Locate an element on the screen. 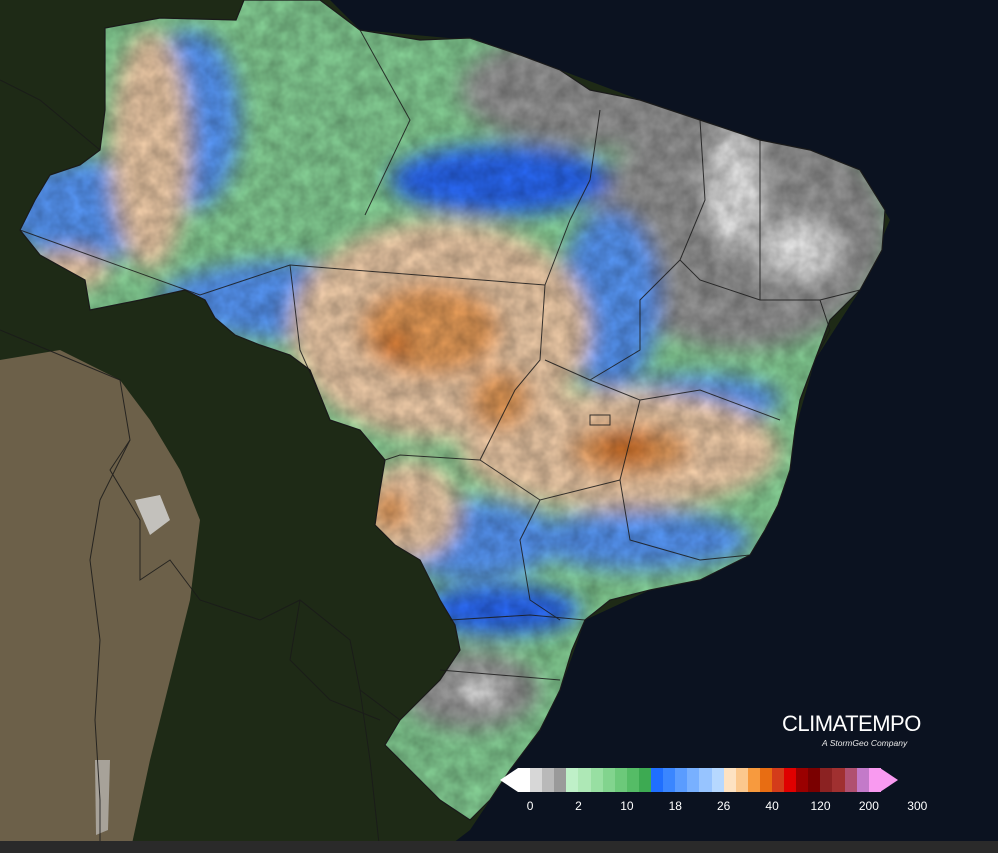 This screenshot has width=998, height=853. legend-arrow-right is located at coordinates (889, 780).